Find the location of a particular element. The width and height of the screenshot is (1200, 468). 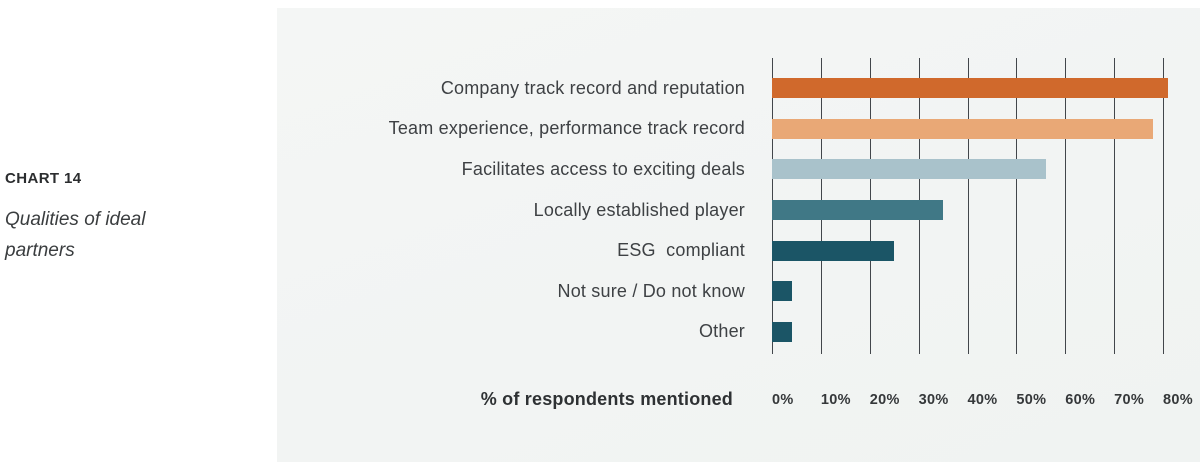

category-label: Locally established player is located at coordinates (639, 209).